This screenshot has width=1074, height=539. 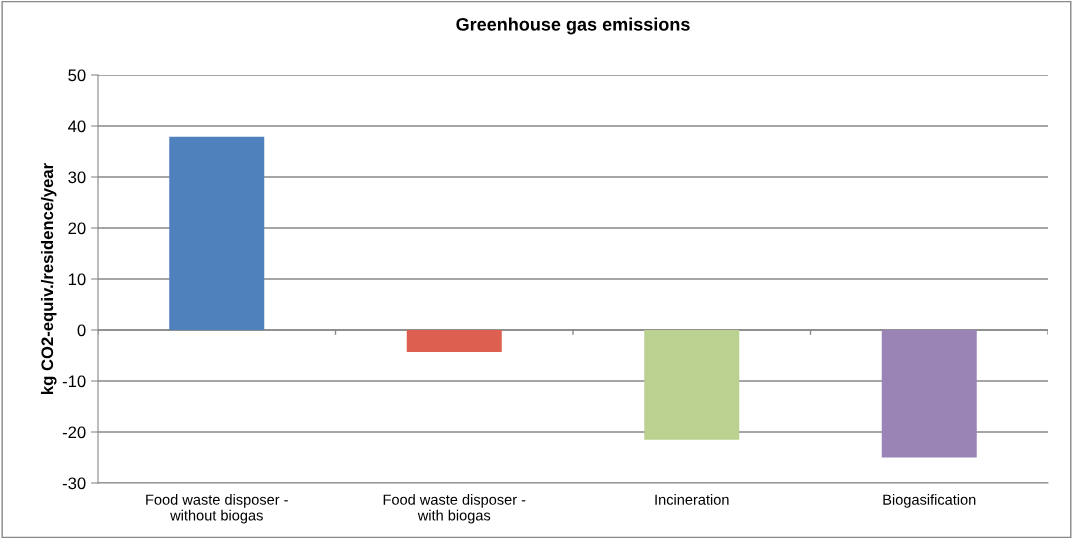 What do you see at coordinates (74, 381) in the screenshot?
I see `y-tick-label: -10` at bounding box center [74, 381].